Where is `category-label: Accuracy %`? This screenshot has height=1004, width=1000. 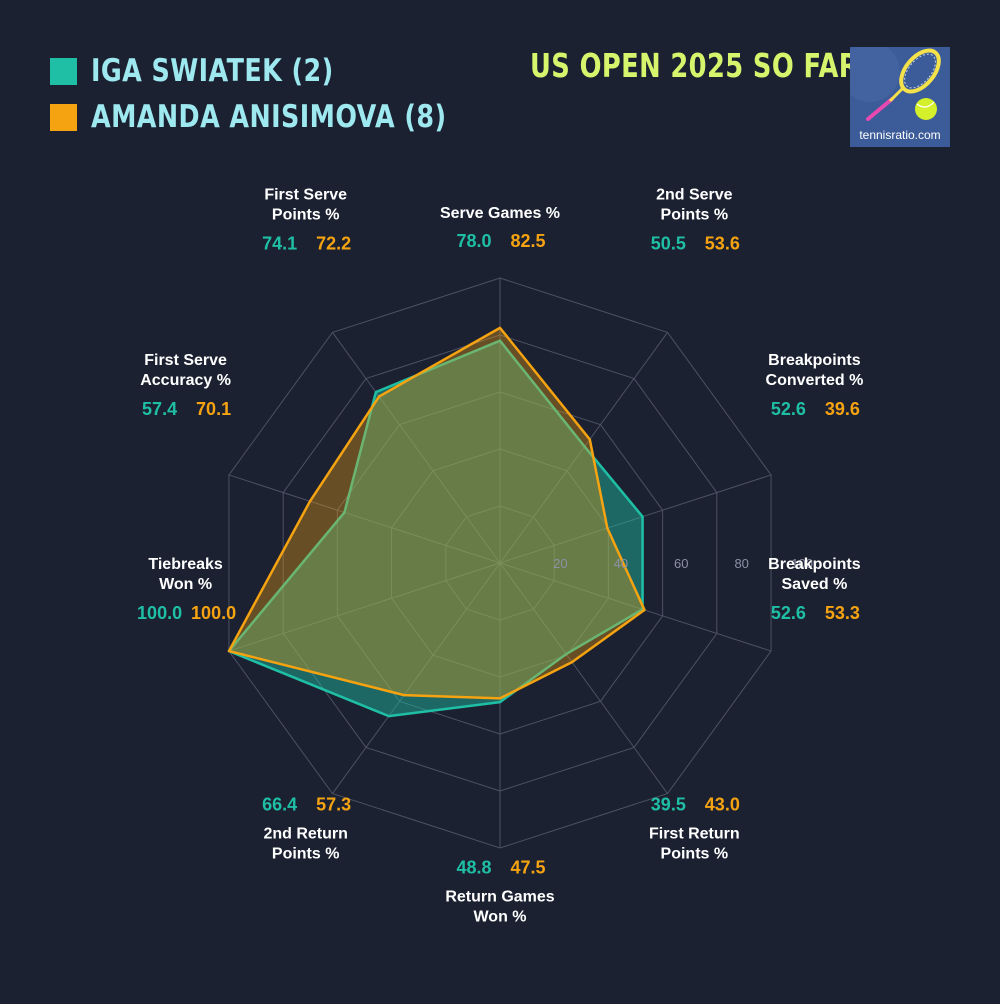
category-label: Accuracy % is located at coordinates (185, 380).